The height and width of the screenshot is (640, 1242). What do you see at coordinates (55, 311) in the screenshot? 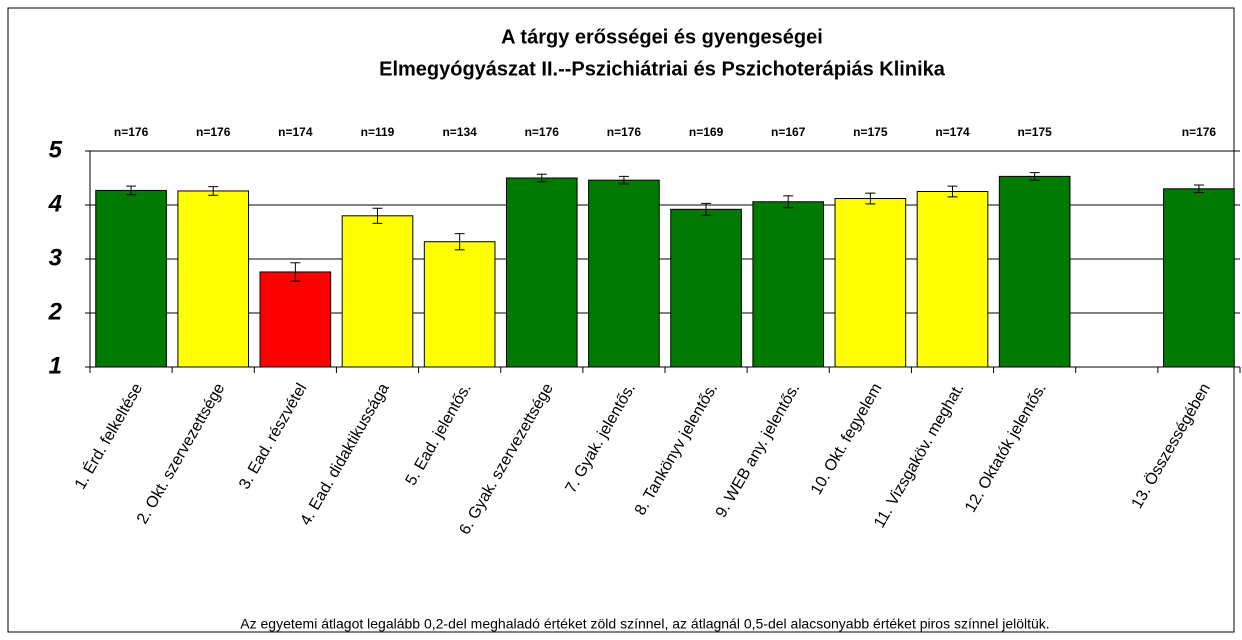
I see `y-tick-label: 2` at bounding box center [55, 311].